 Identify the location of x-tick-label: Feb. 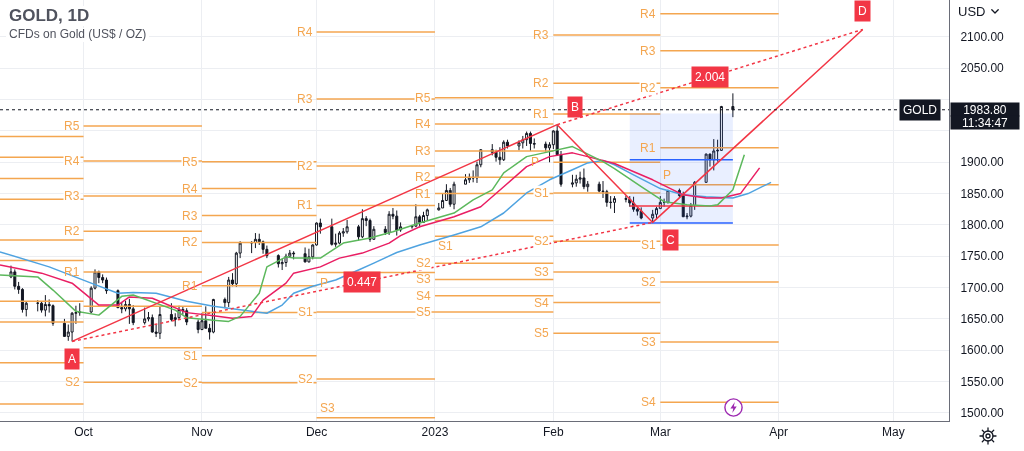
(554, 432).